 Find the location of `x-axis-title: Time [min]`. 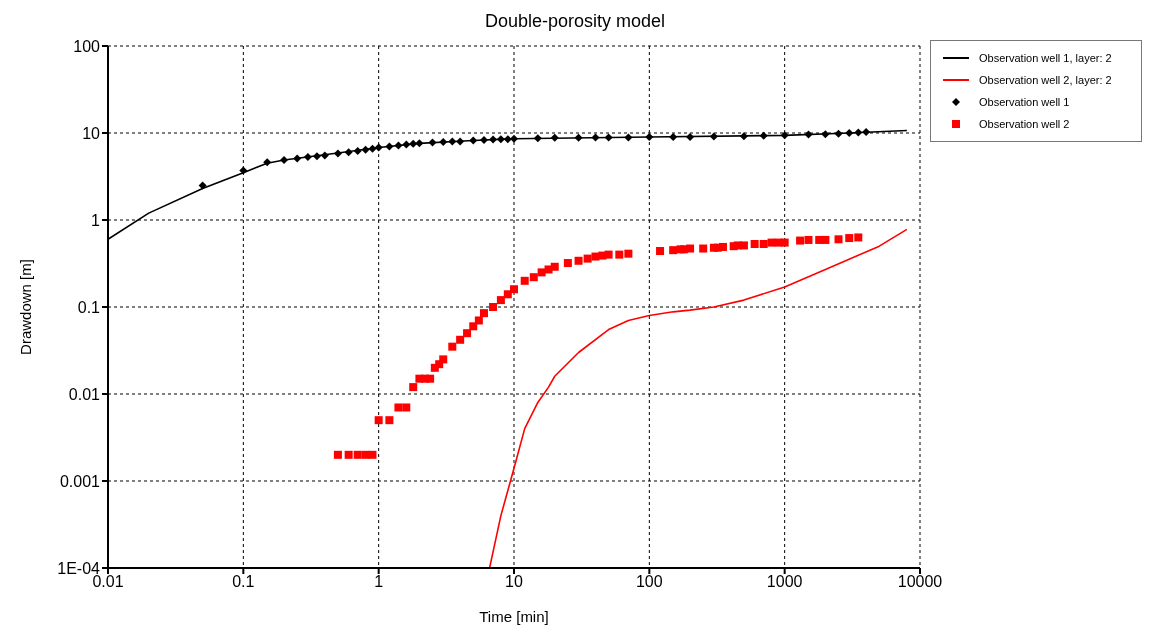

x-axis-title: Time [min] is located at coordinates (514, 616).